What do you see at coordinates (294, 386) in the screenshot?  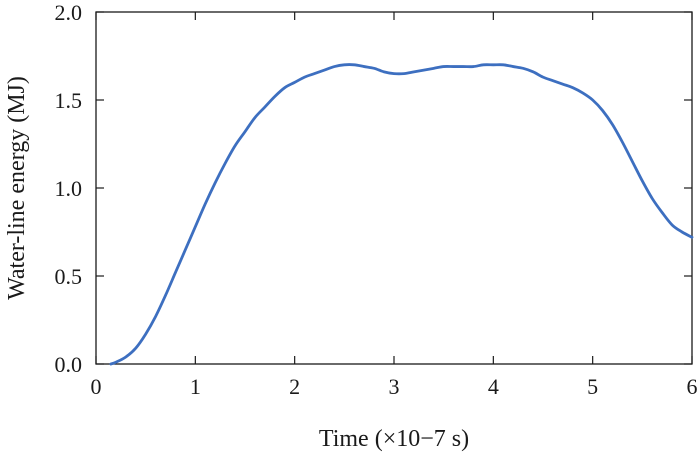 I see `x-tick-label: 2` at bounding box center [294, 386].